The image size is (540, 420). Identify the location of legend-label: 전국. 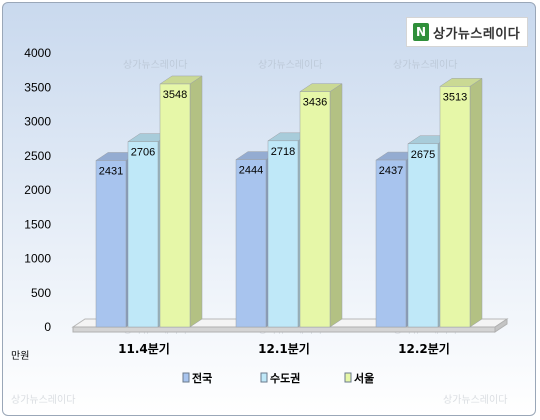
(202, 378).